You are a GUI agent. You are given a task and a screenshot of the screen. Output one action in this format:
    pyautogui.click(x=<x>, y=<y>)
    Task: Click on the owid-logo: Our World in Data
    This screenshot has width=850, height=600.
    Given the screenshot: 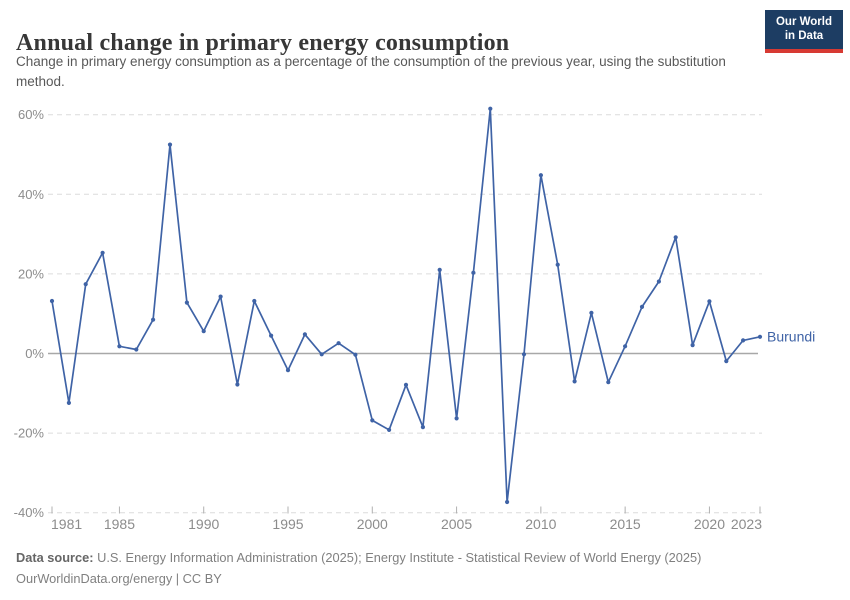 What is the action you would take?
    pyautogui.click(x=804, y=31)
    